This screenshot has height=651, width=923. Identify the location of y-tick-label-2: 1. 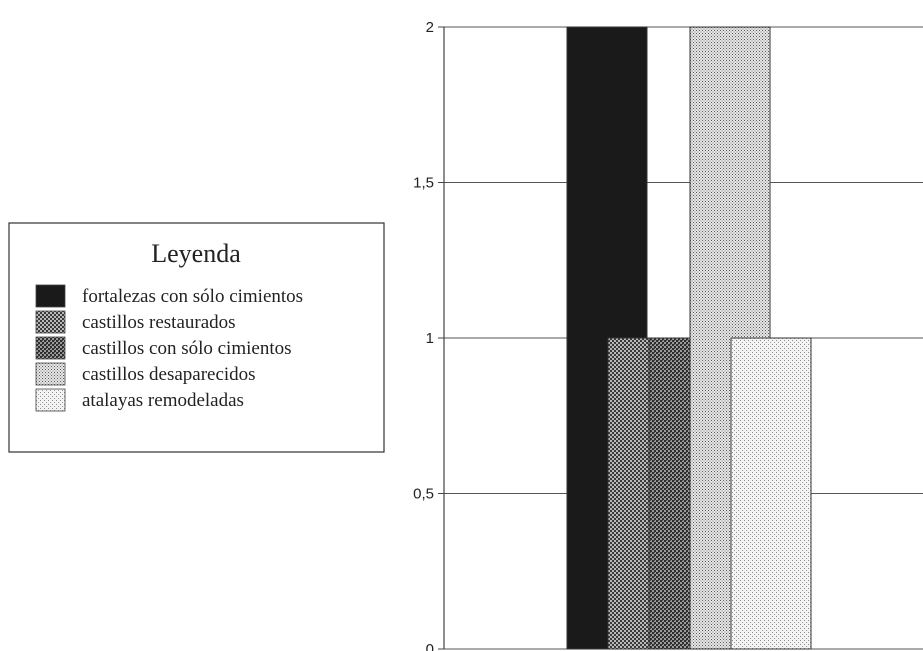
(430, 338).